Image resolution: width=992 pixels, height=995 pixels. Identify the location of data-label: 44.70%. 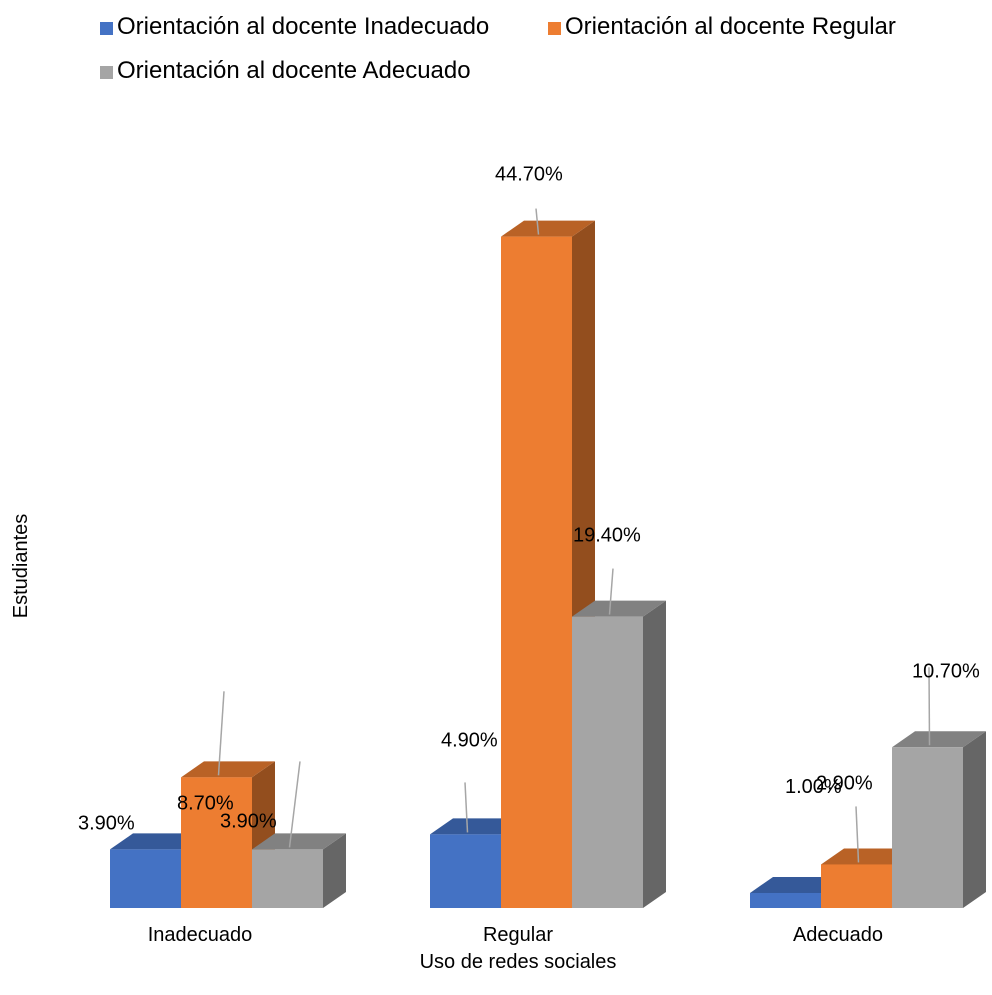
(529, 175).